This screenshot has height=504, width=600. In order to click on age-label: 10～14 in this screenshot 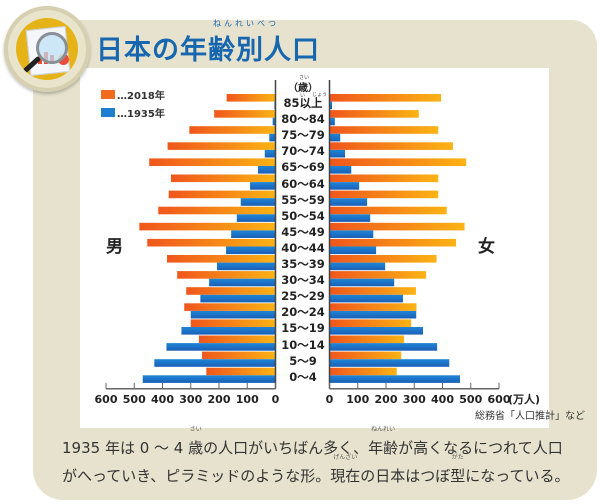, I will do `click(303, 344)`.